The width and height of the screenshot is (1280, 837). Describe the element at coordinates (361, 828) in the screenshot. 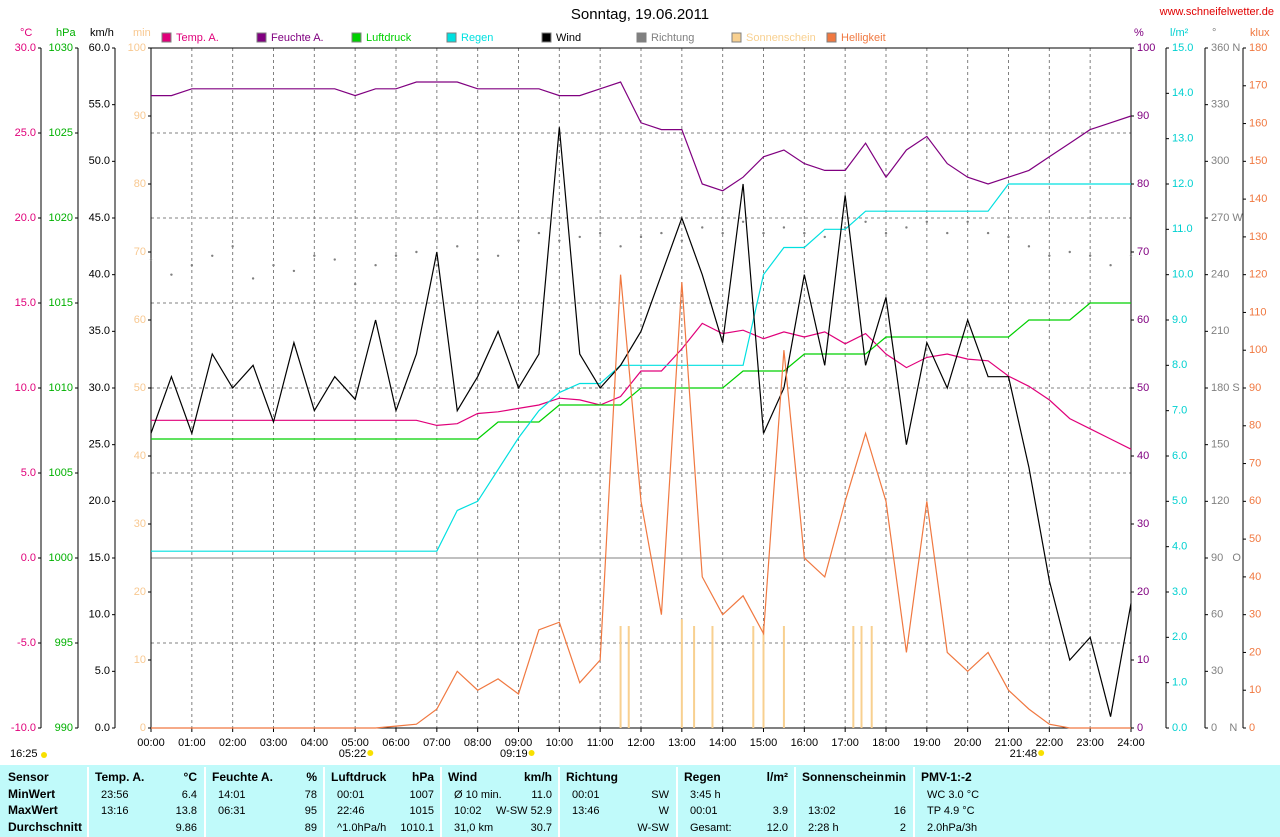

I see `table-cell: ^1.0hPa/h` at that location.